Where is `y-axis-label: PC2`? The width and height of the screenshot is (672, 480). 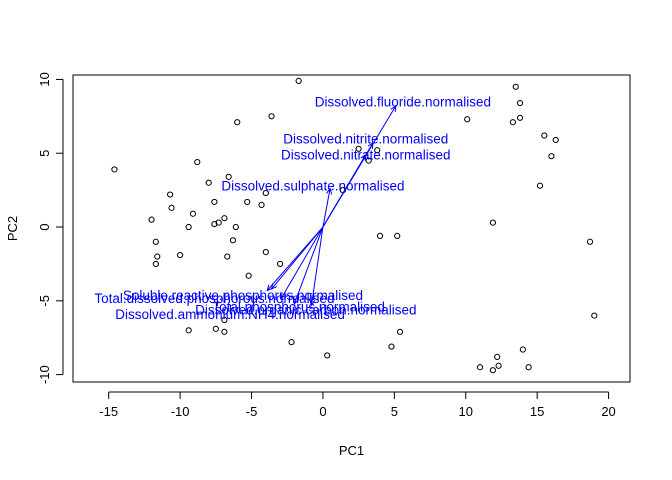
y-axis-label: PC2 is located at coordinates (12, 228).